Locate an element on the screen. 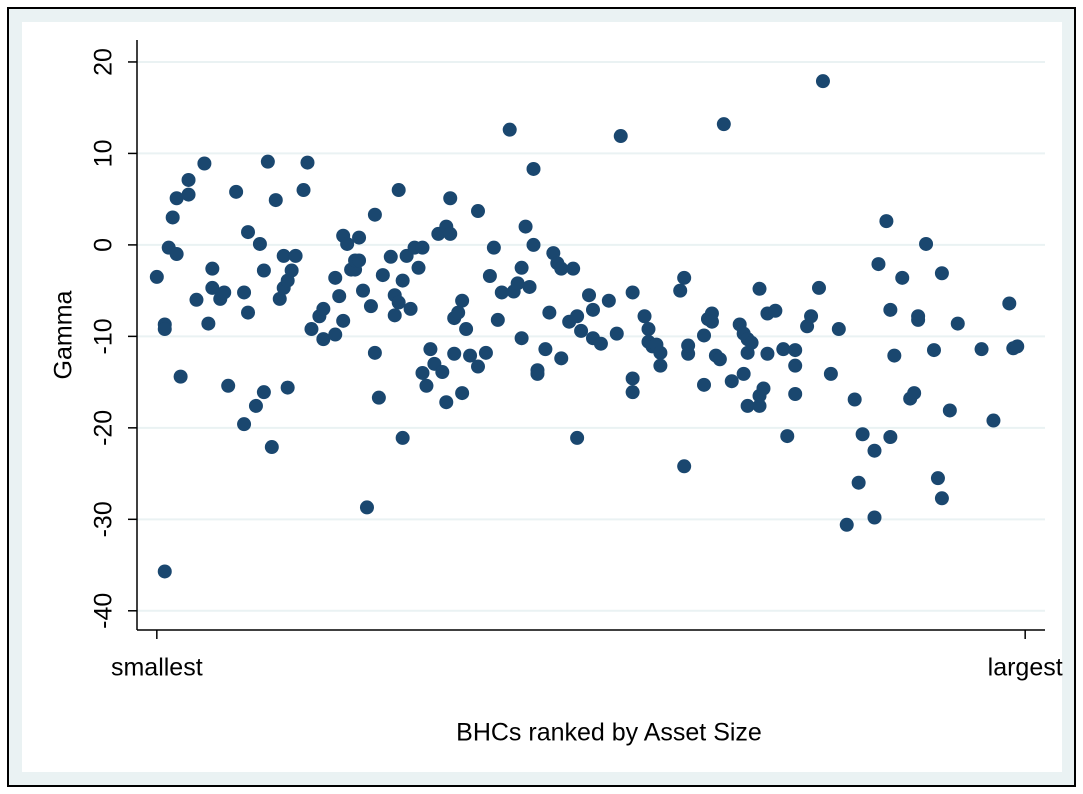 This screenshot has height=794, width=1083. y-tick-label: 0 is located at coordinates (104, 245).